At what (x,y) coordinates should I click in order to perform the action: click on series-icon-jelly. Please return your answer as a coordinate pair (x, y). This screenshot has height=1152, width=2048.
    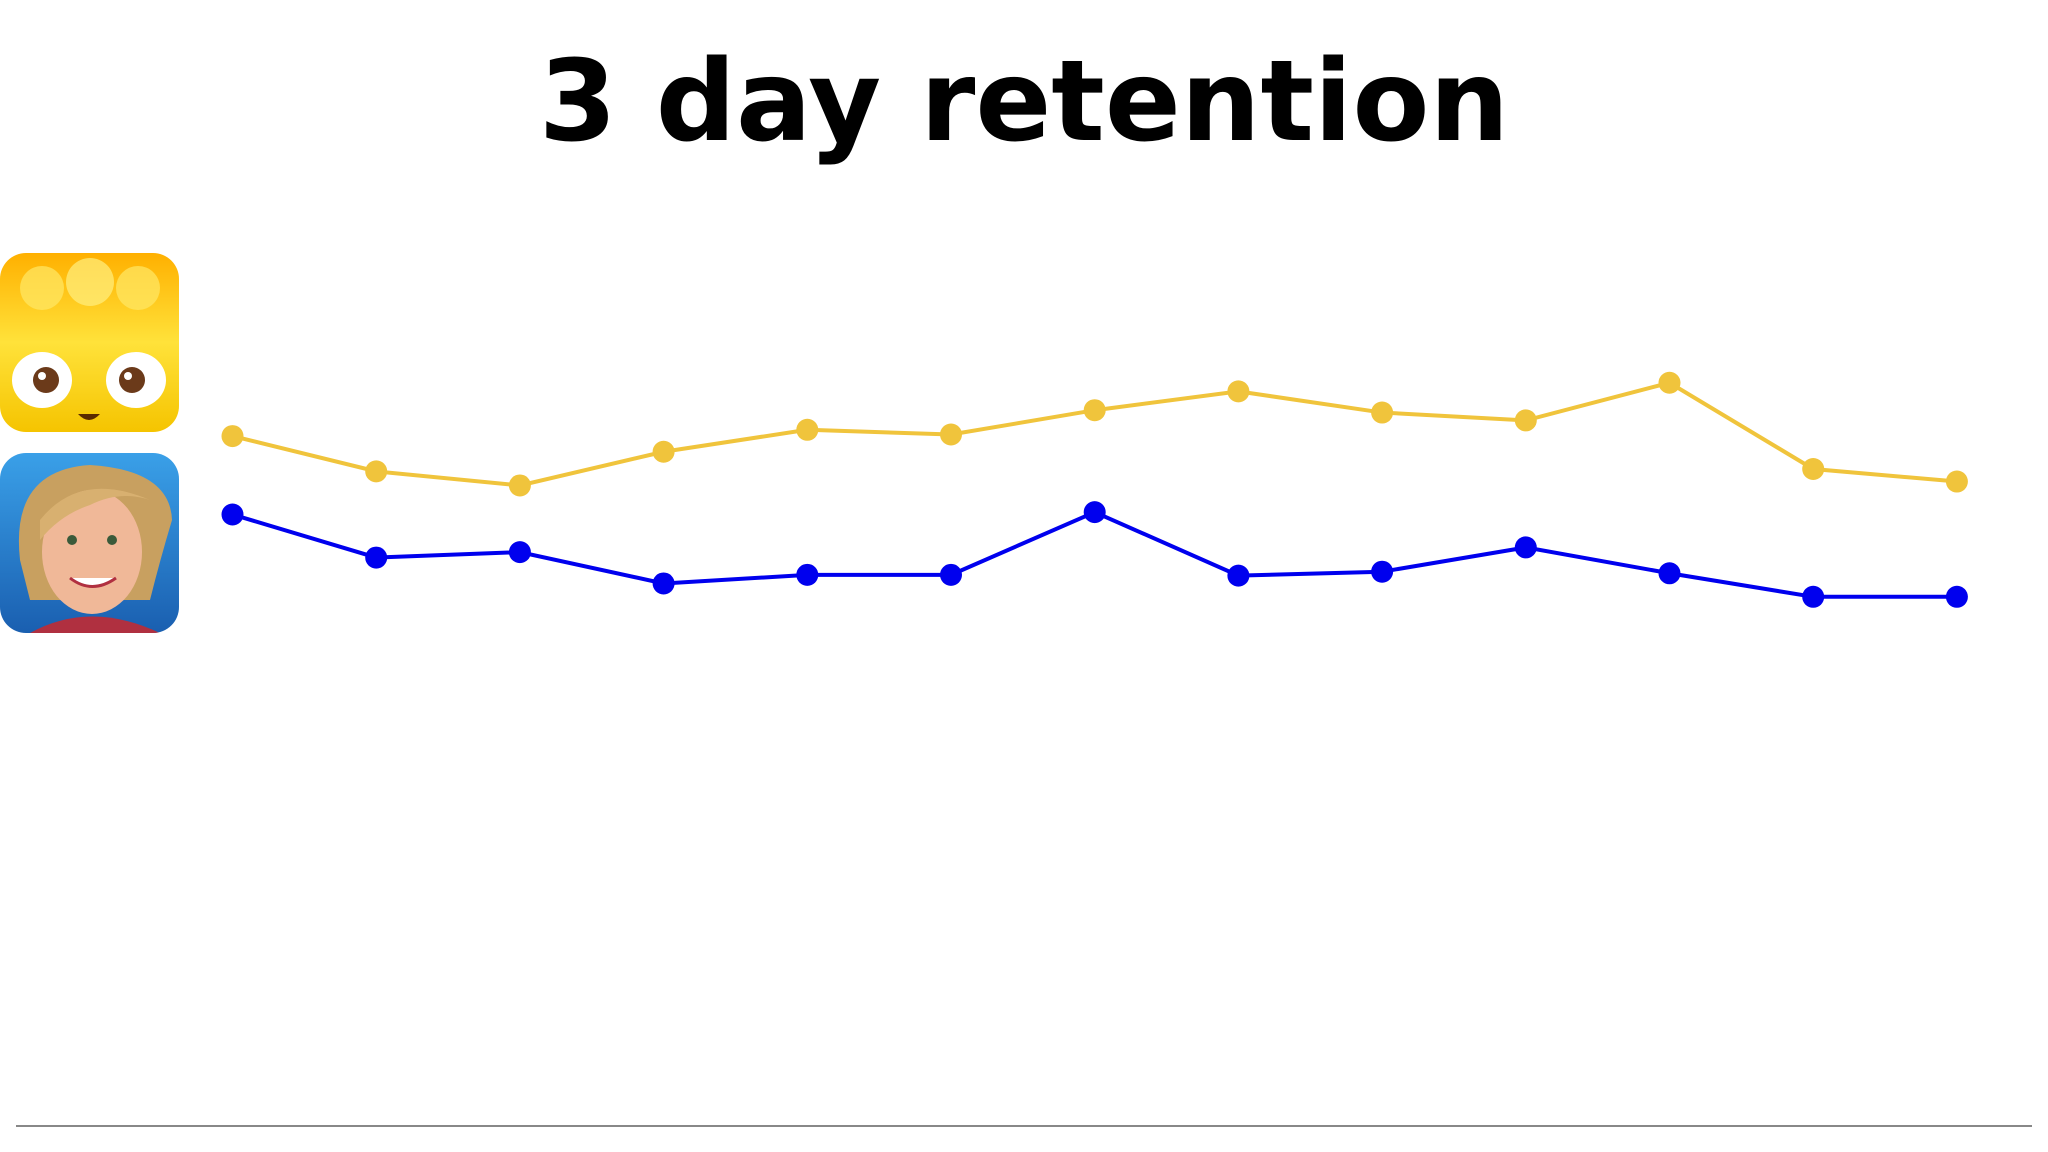
    Looking at the image, I should click on (89, 342).